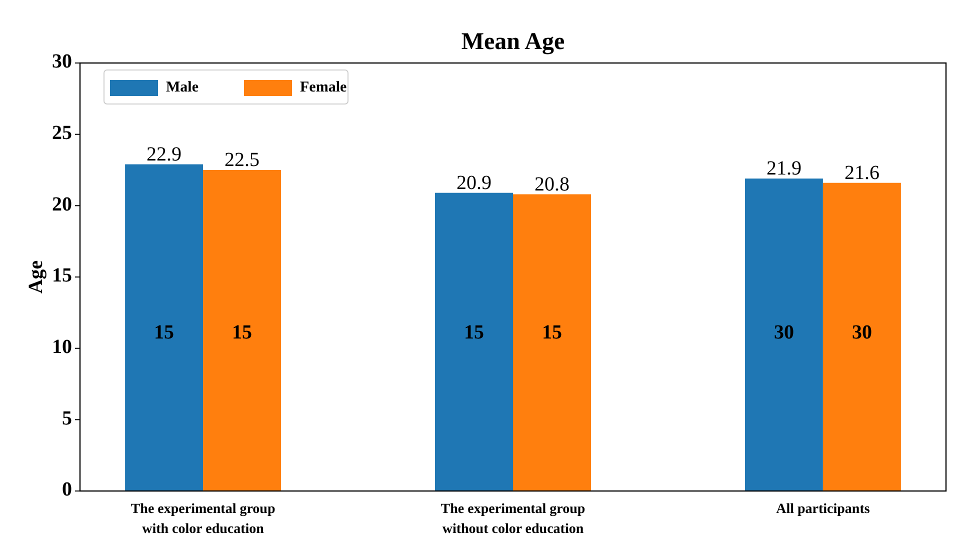  I want to click on y-tick-label: 20, so click(62, 204).